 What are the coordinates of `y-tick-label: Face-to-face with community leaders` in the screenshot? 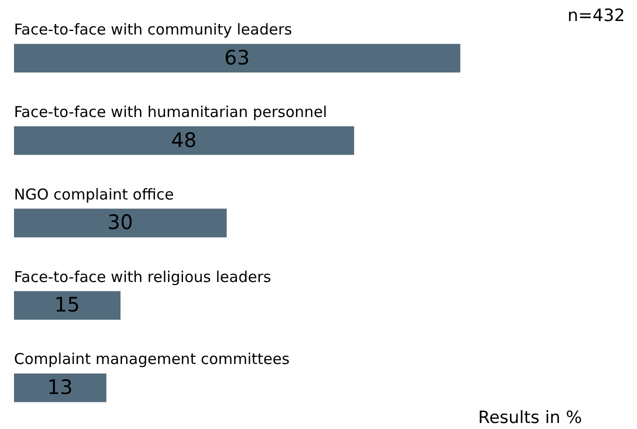 It's located at (153, 29).